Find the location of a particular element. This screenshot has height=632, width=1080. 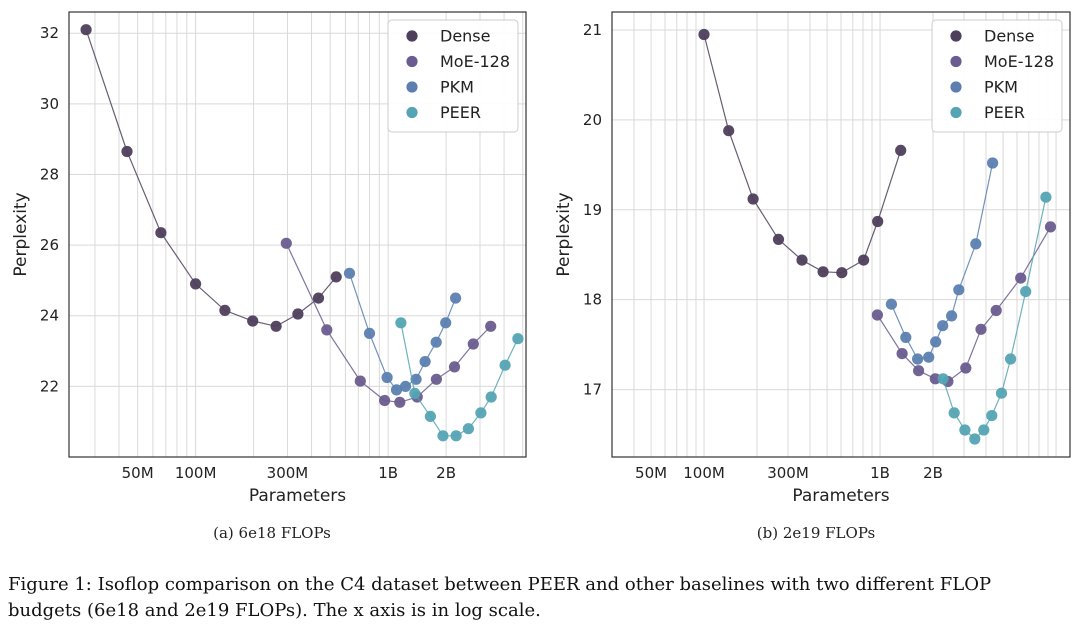

x-tick-label: 2B is located at coordinates (933, 473).